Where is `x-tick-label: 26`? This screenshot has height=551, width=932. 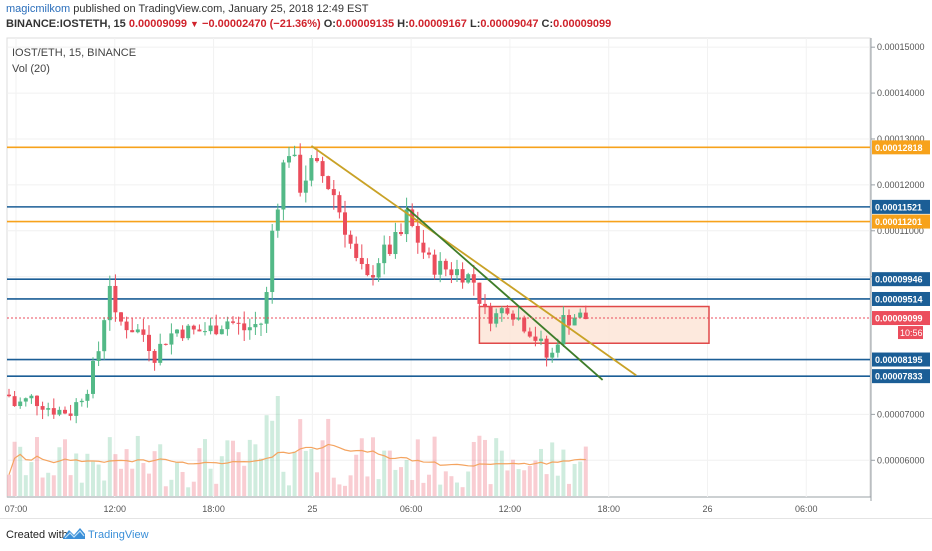
x-tick-label: 26 is located at coordinates (707, 509).